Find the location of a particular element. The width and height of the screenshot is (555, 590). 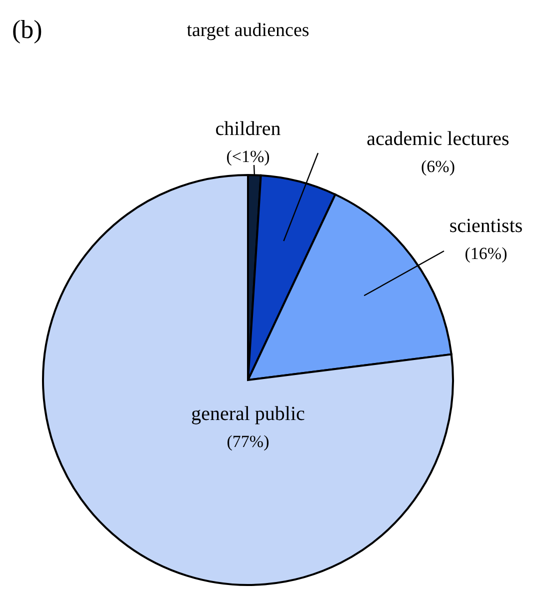

text: (b) is located at coordinates (27, 29).